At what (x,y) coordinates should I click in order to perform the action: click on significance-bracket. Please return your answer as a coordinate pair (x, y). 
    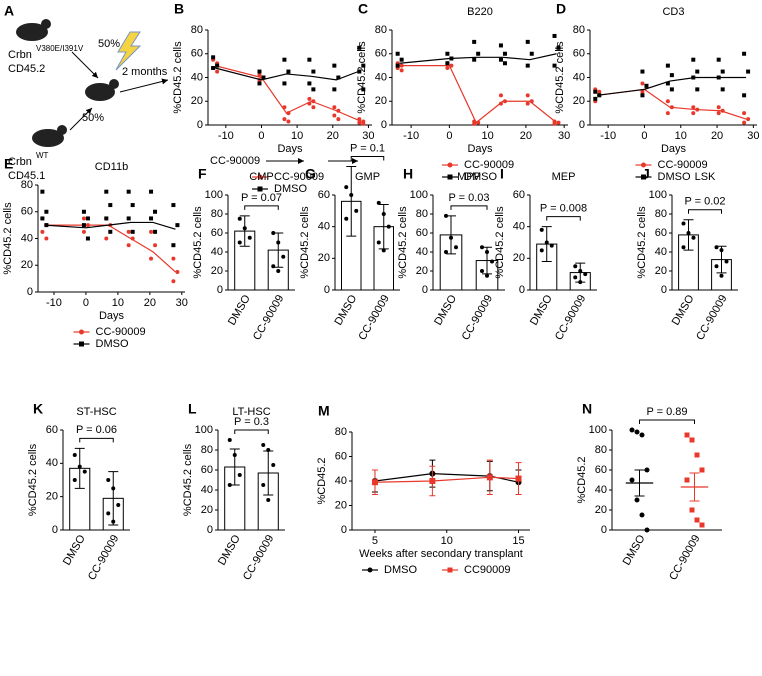
    Looking at the image, I should click on (563, 218).